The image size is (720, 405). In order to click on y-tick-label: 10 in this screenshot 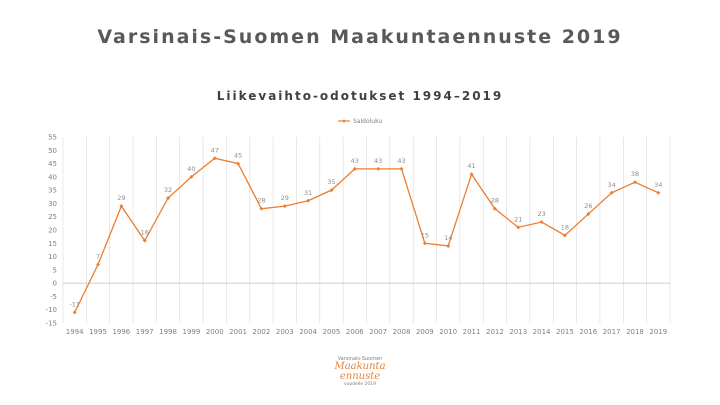, I will do `click(52, 257)`.